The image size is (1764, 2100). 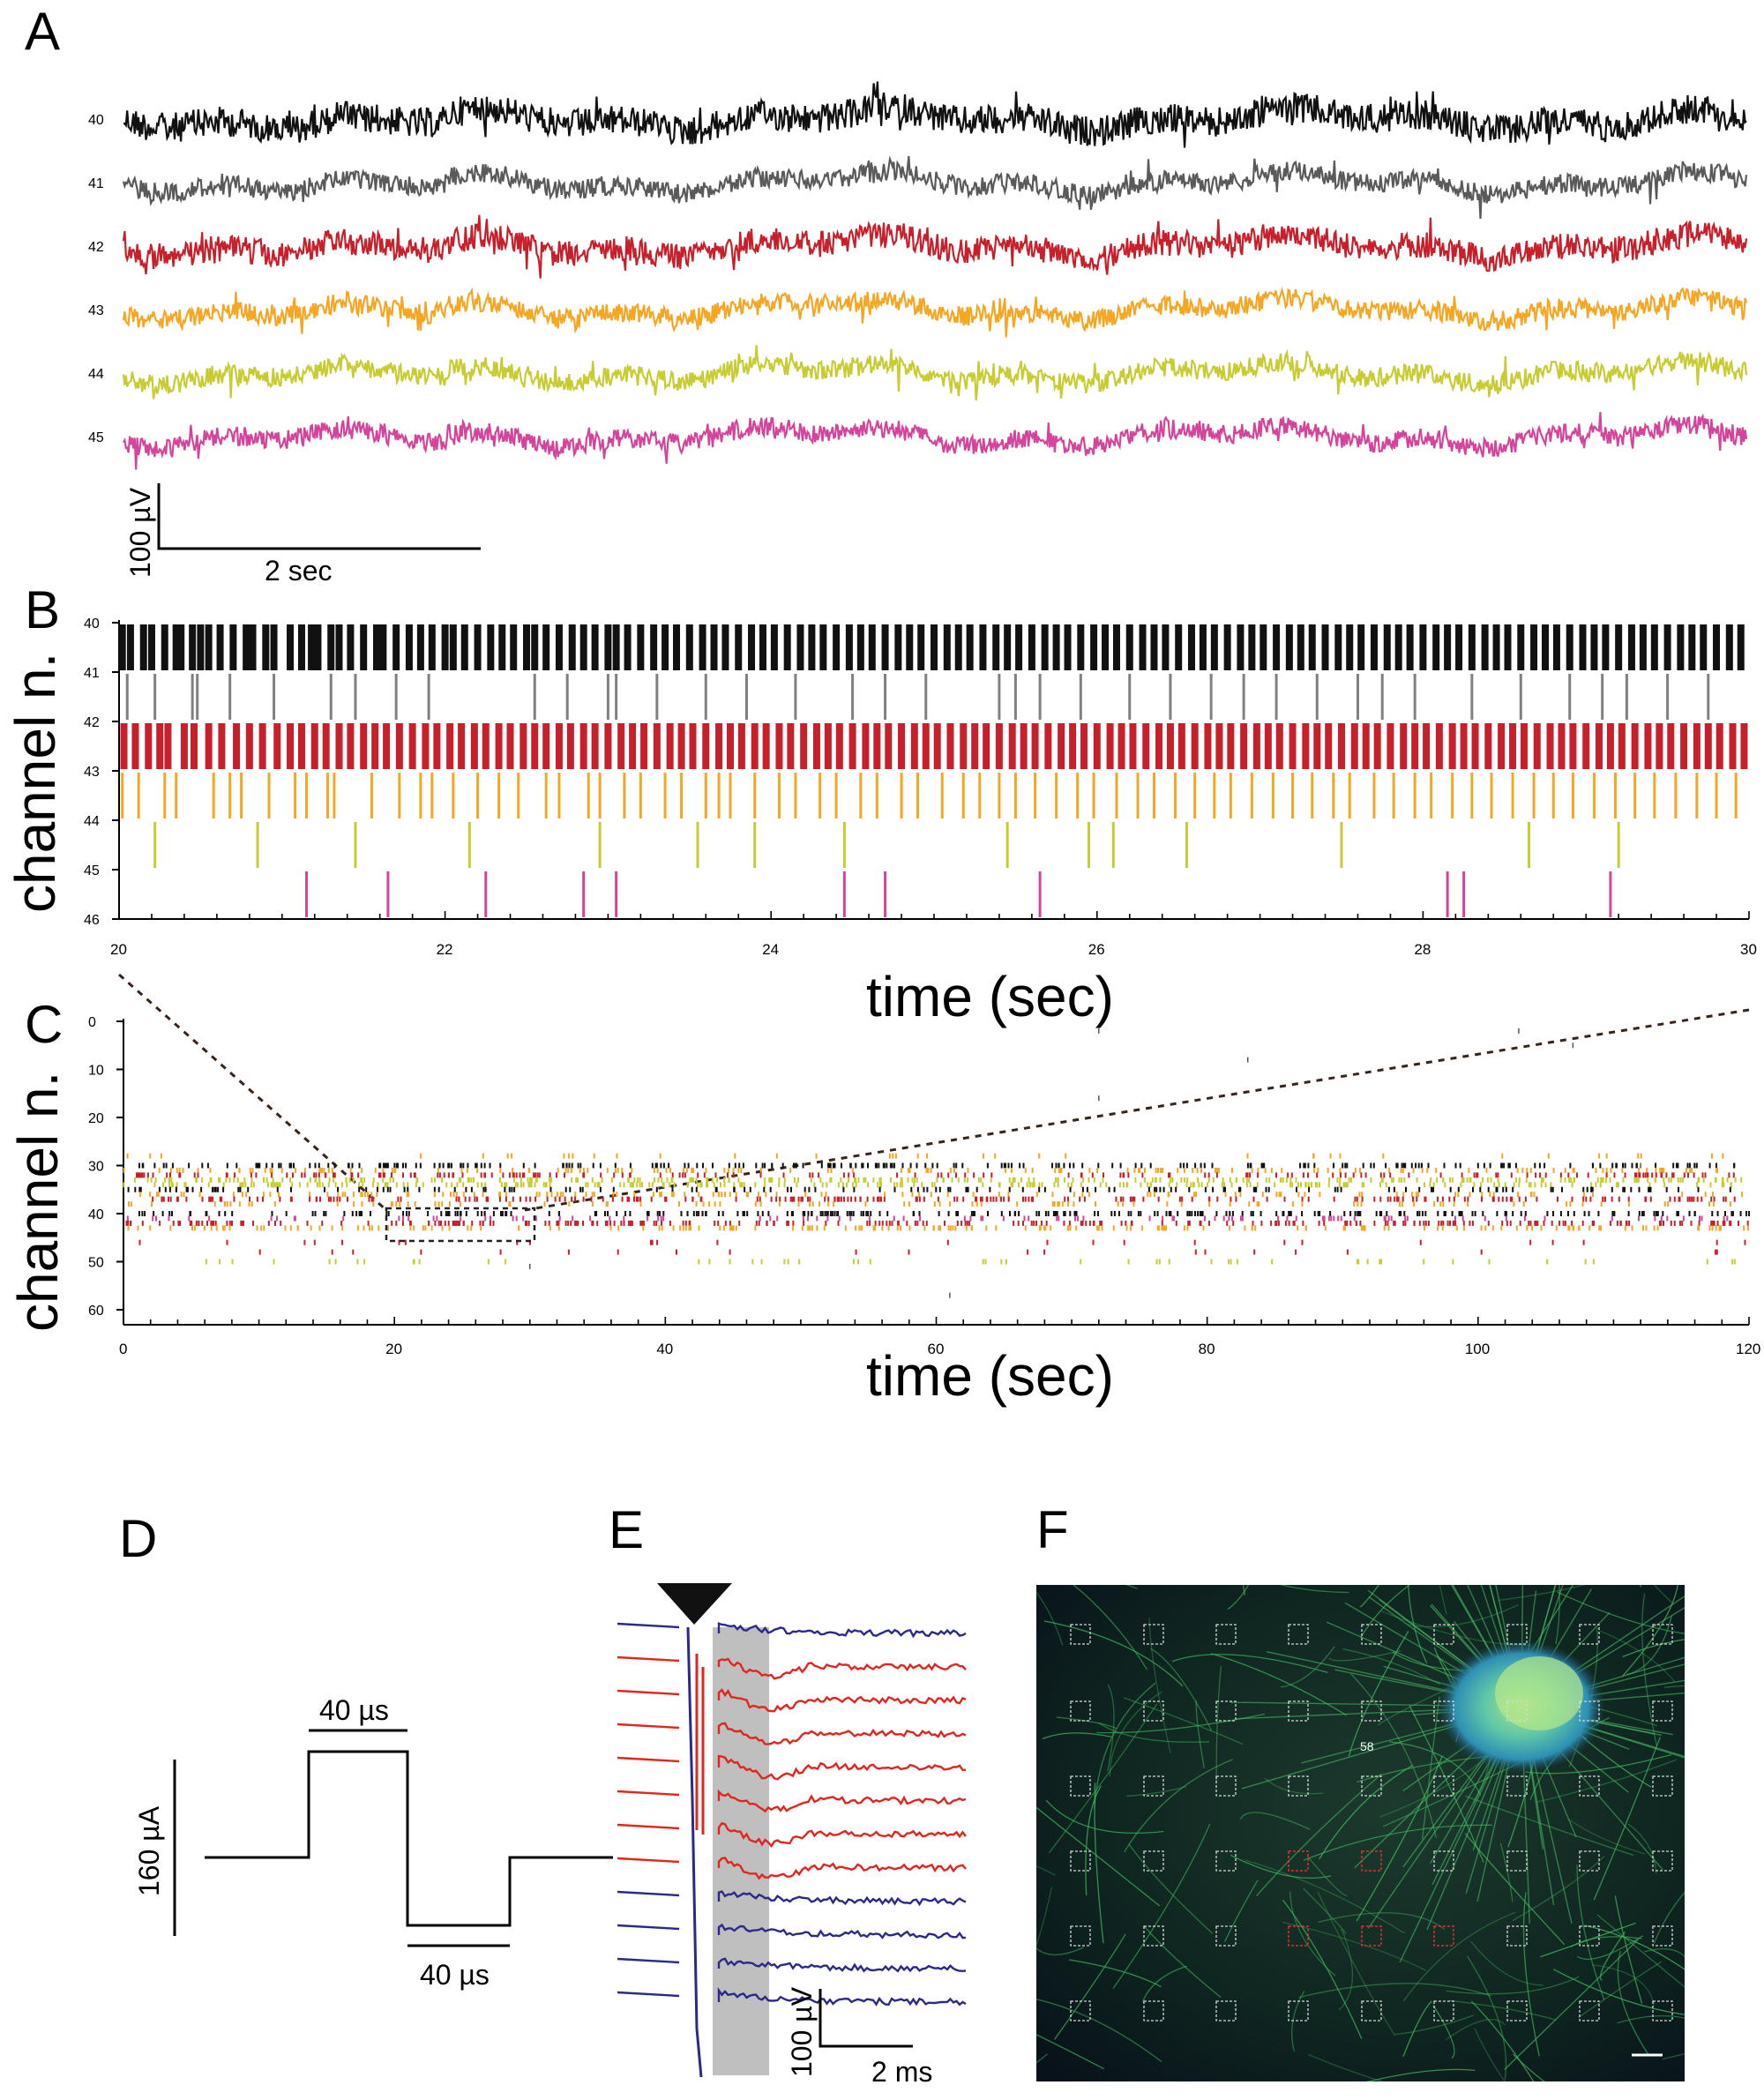 I want to click on panel-c-ylabel: channel n., so click(x=38, y=1202).